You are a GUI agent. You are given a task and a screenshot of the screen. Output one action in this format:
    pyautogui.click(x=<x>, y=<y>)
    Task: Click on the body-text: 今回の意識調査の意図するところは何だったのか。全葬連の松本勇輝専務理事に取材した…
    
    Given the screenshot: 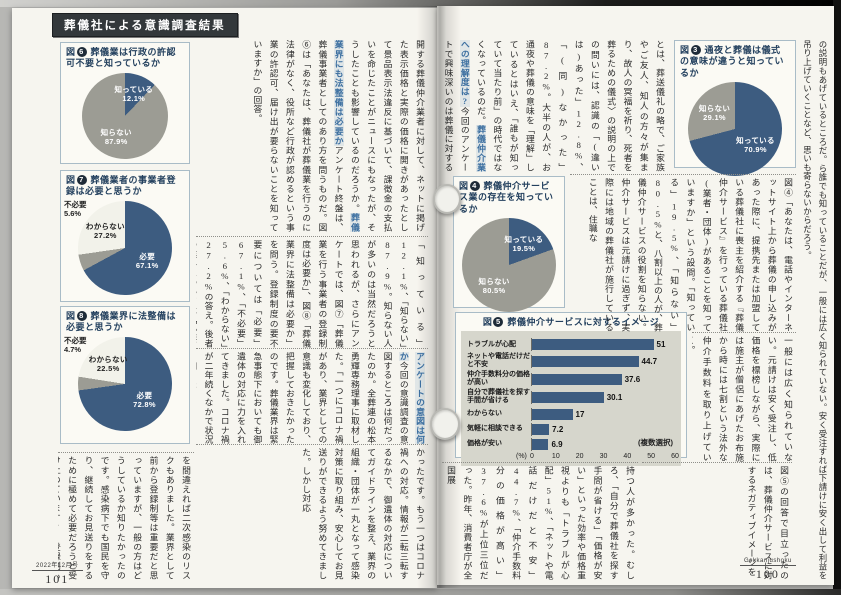 What is the action you would take?
    pyautogui.click(x=302, y=398)
    